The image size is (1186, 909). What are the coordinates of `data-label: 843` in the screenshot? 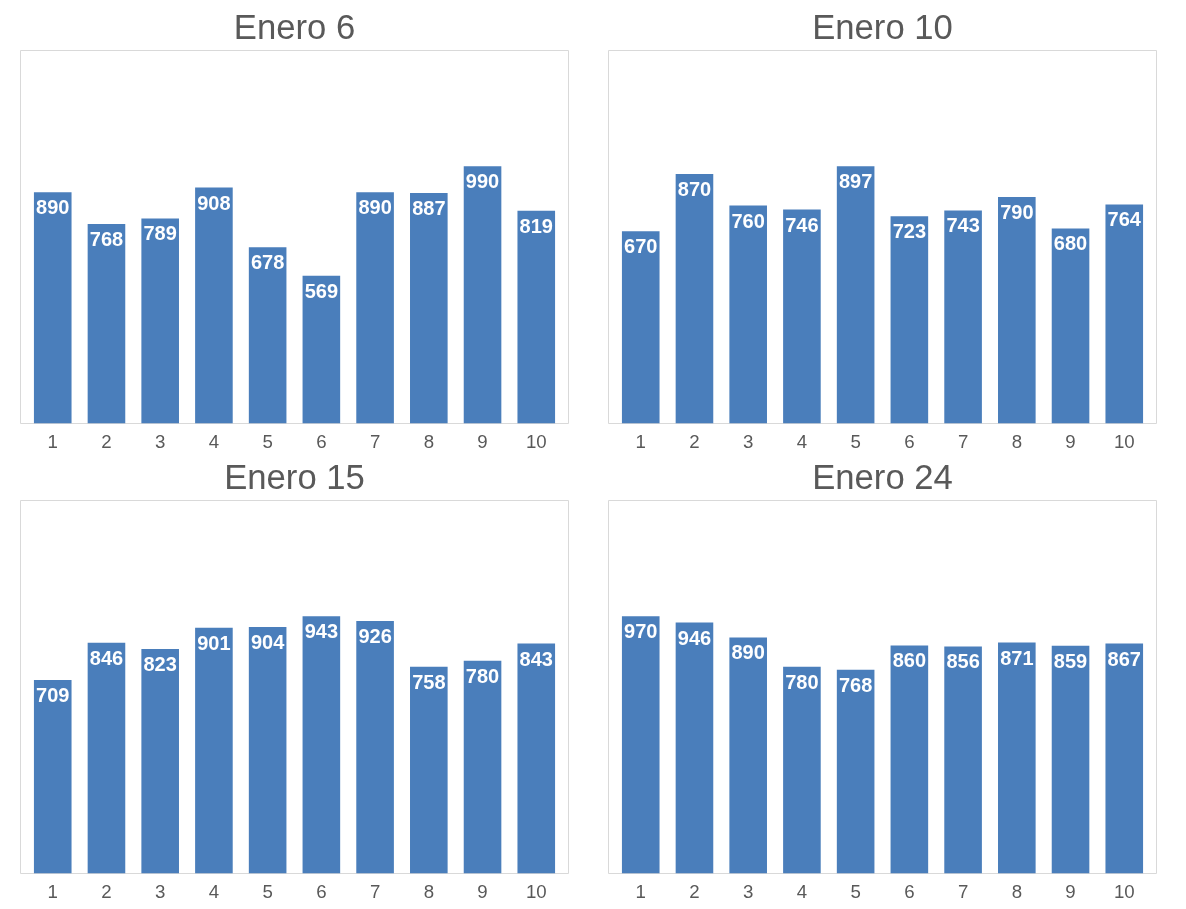 It's located at (536, 658).